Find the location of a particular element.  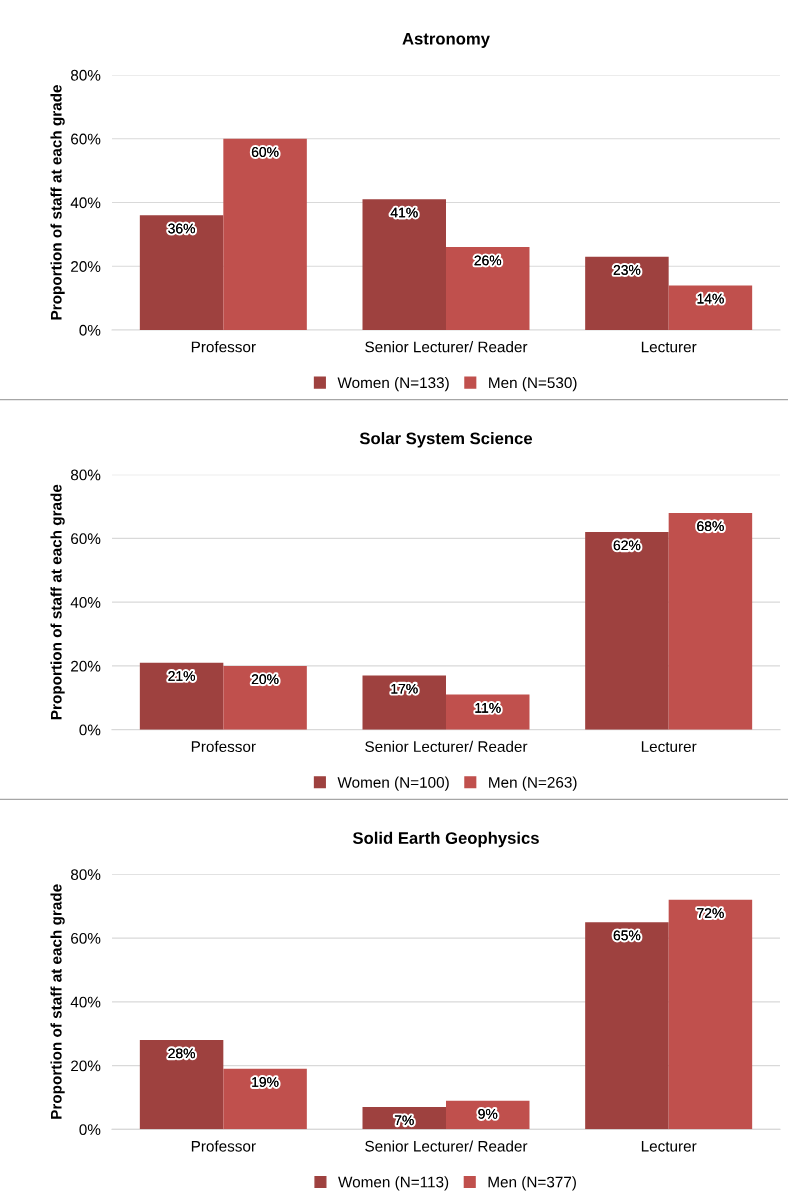

data-label: 36% is located at coordinates (181, 228).